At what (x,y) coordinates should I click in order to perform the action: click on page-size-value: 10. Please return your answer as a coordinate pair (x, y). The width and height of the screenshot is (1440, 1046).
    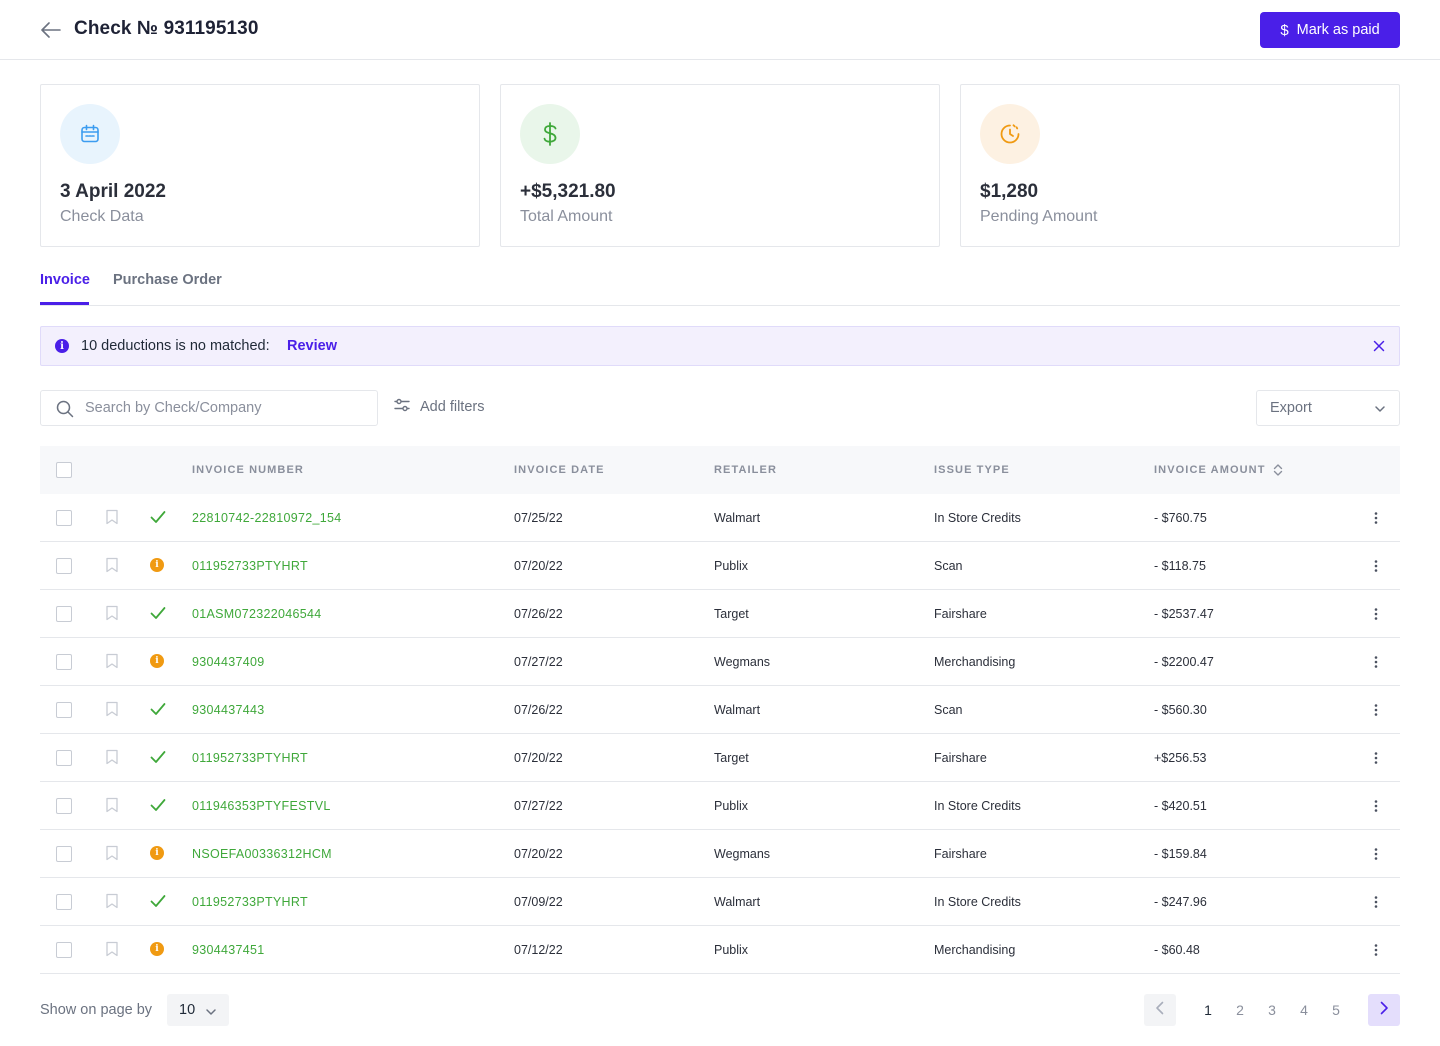
    Looking at the image, I should click on (187, 1010).